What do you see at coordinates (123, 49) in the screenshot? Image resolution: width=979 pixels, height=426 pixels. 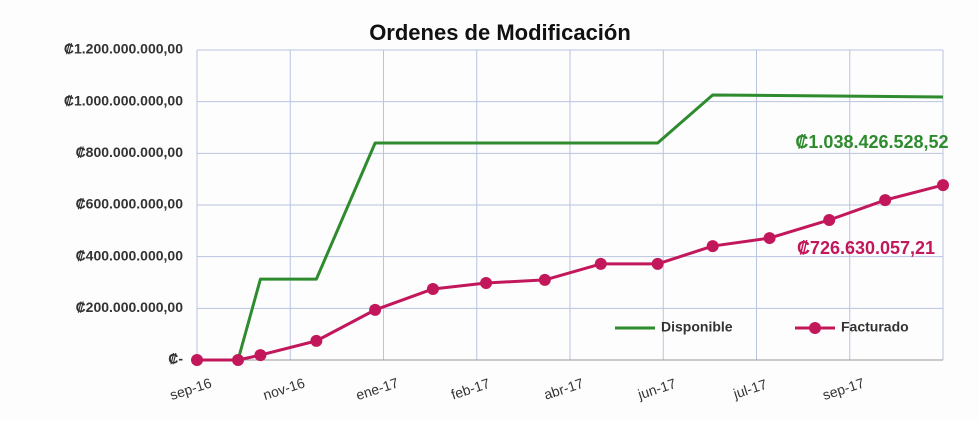 I see `y-tick-label: ₡1.200.000.000,00` at bounding box center [123, 49].